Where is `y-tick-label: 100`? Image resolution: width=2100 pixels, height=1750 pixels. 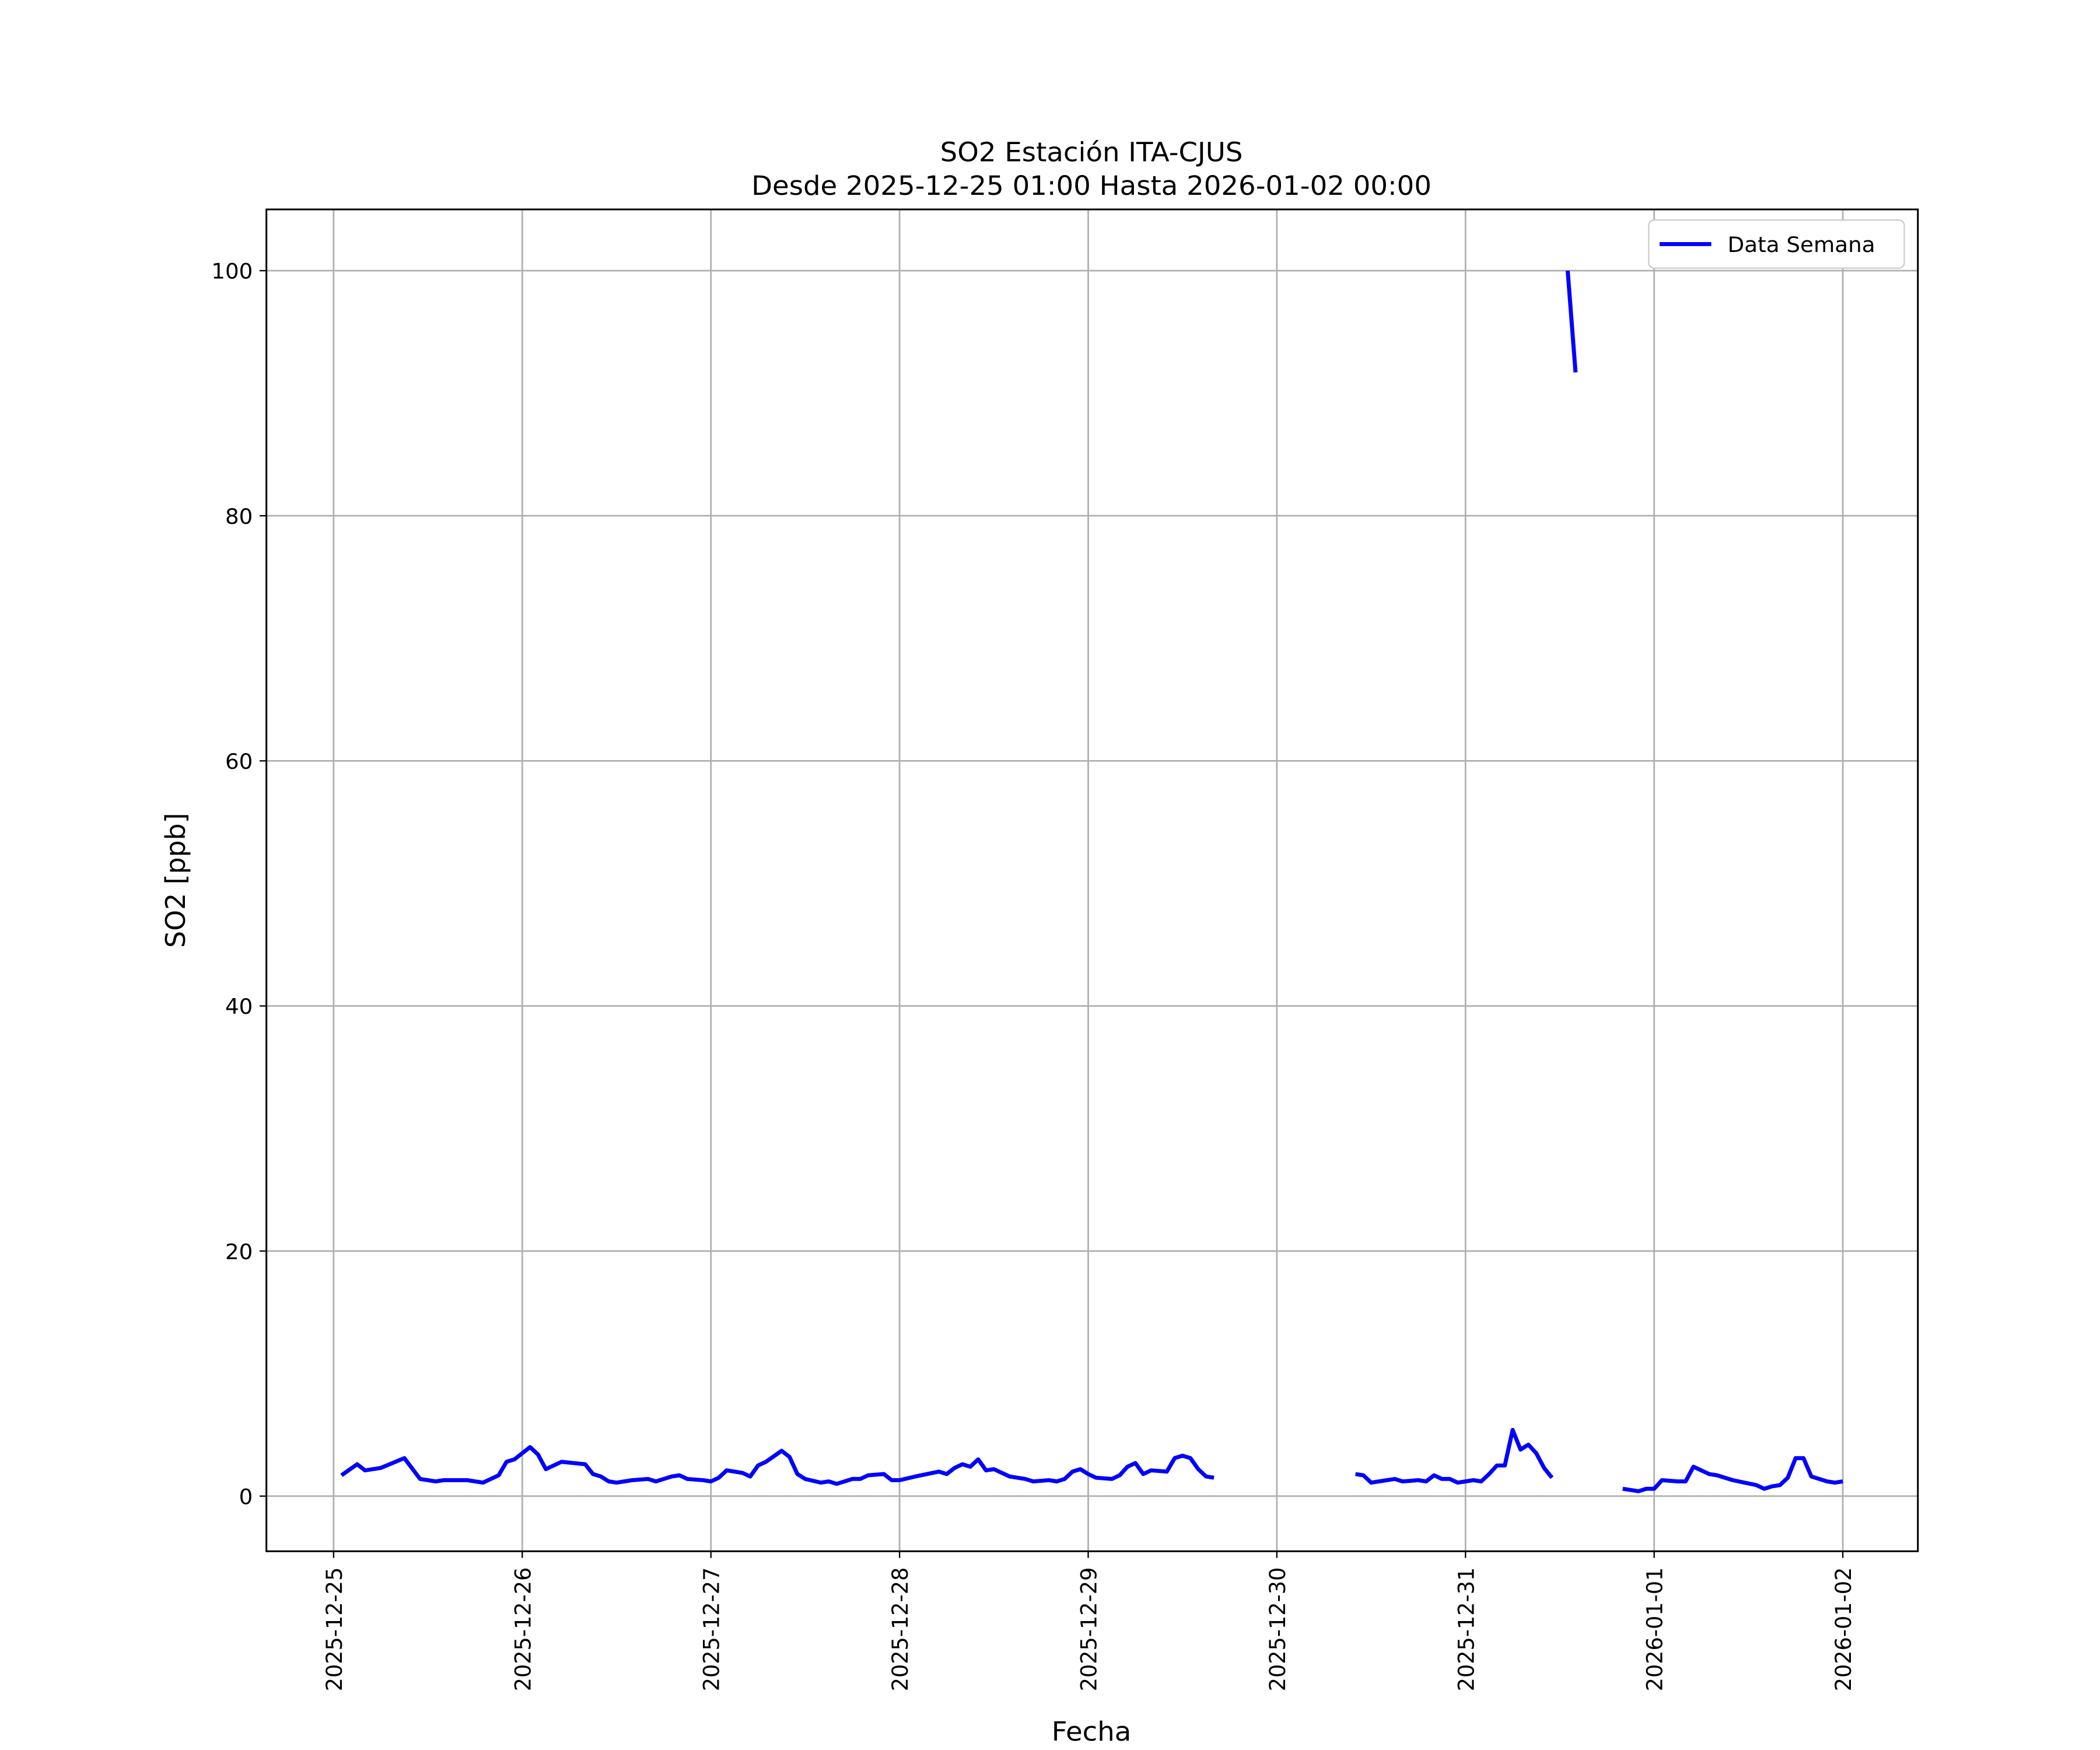
y-tick-label: 100 is located at coordinates (232, 271).